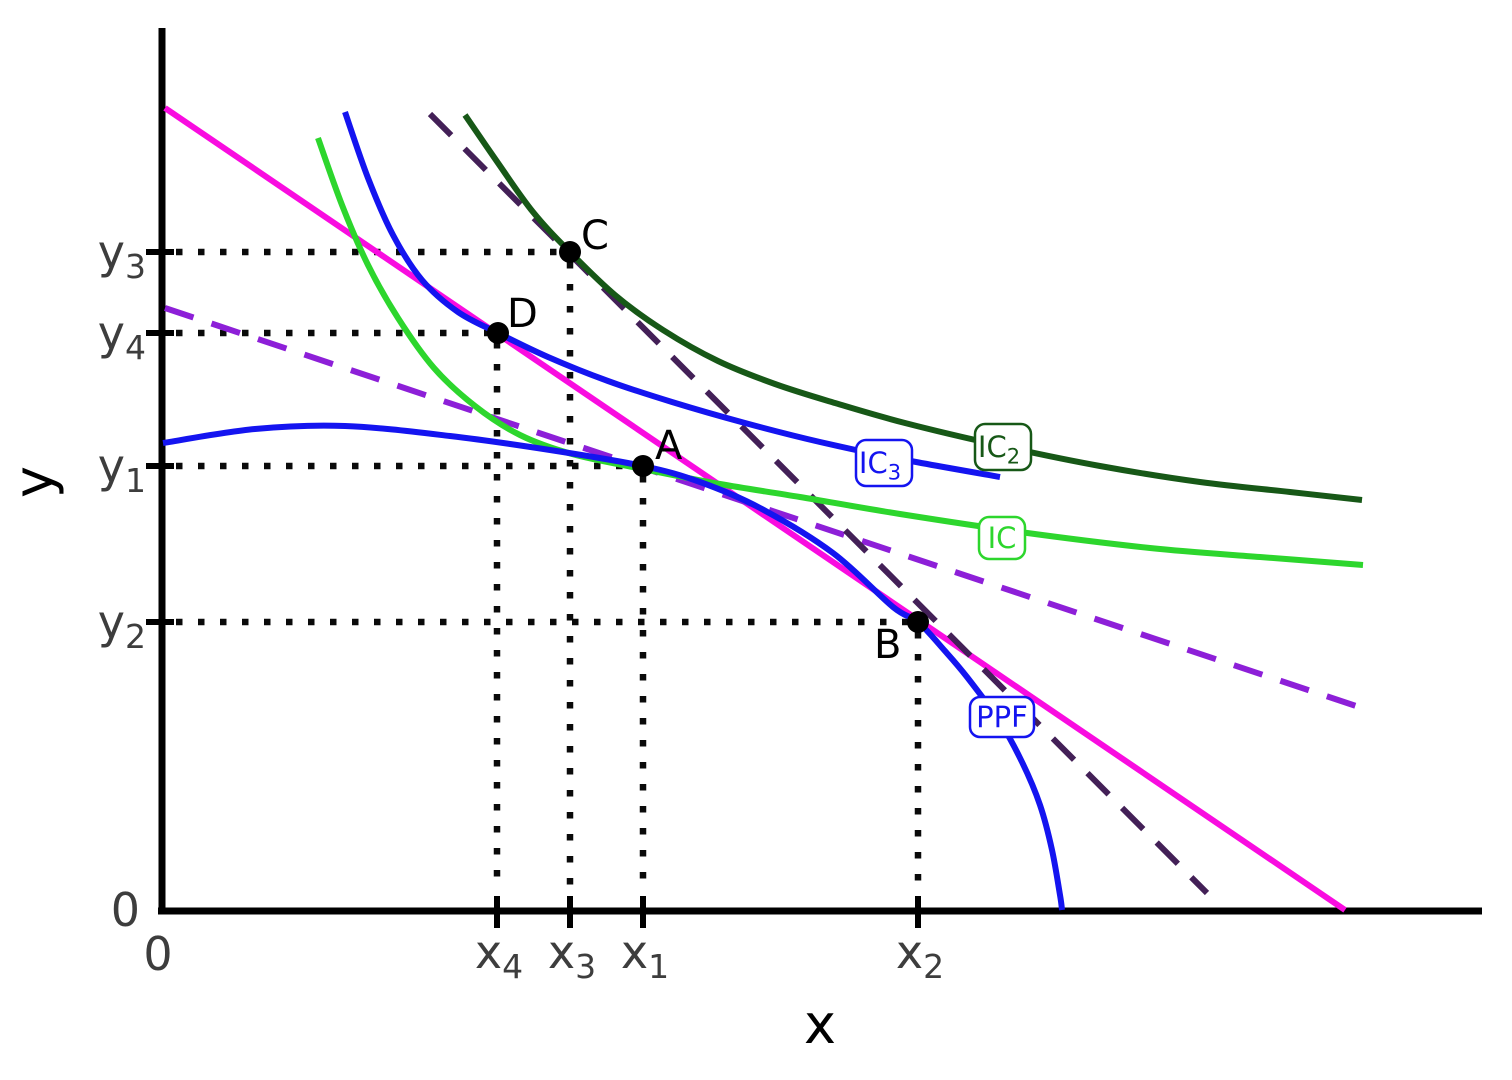  What do you see at coordinates (122, 625) in the screenshot?
I see `y-tick-label-y2: y2` at bounding box center [122, 625].